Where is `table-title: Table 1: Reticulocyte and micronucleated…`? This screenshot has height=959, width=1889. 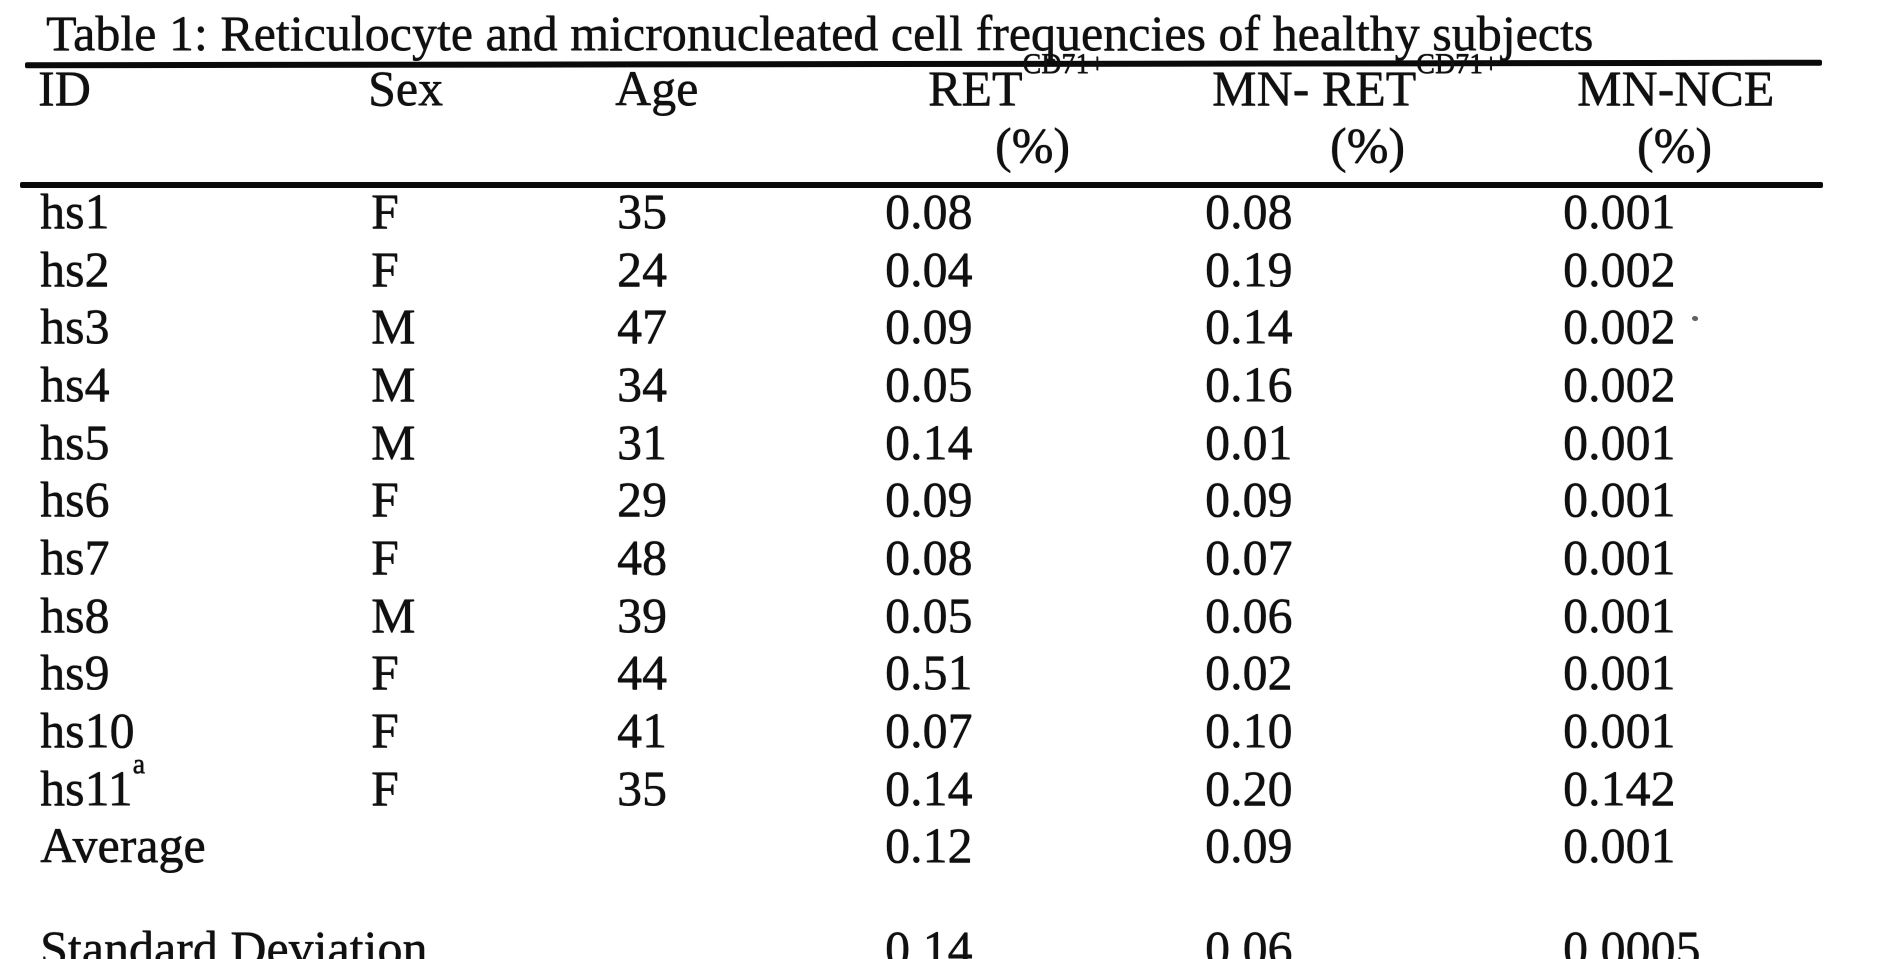 table-title: Table 1: Reticulocyte and micronucleated… is located at coordinates (820, 33).